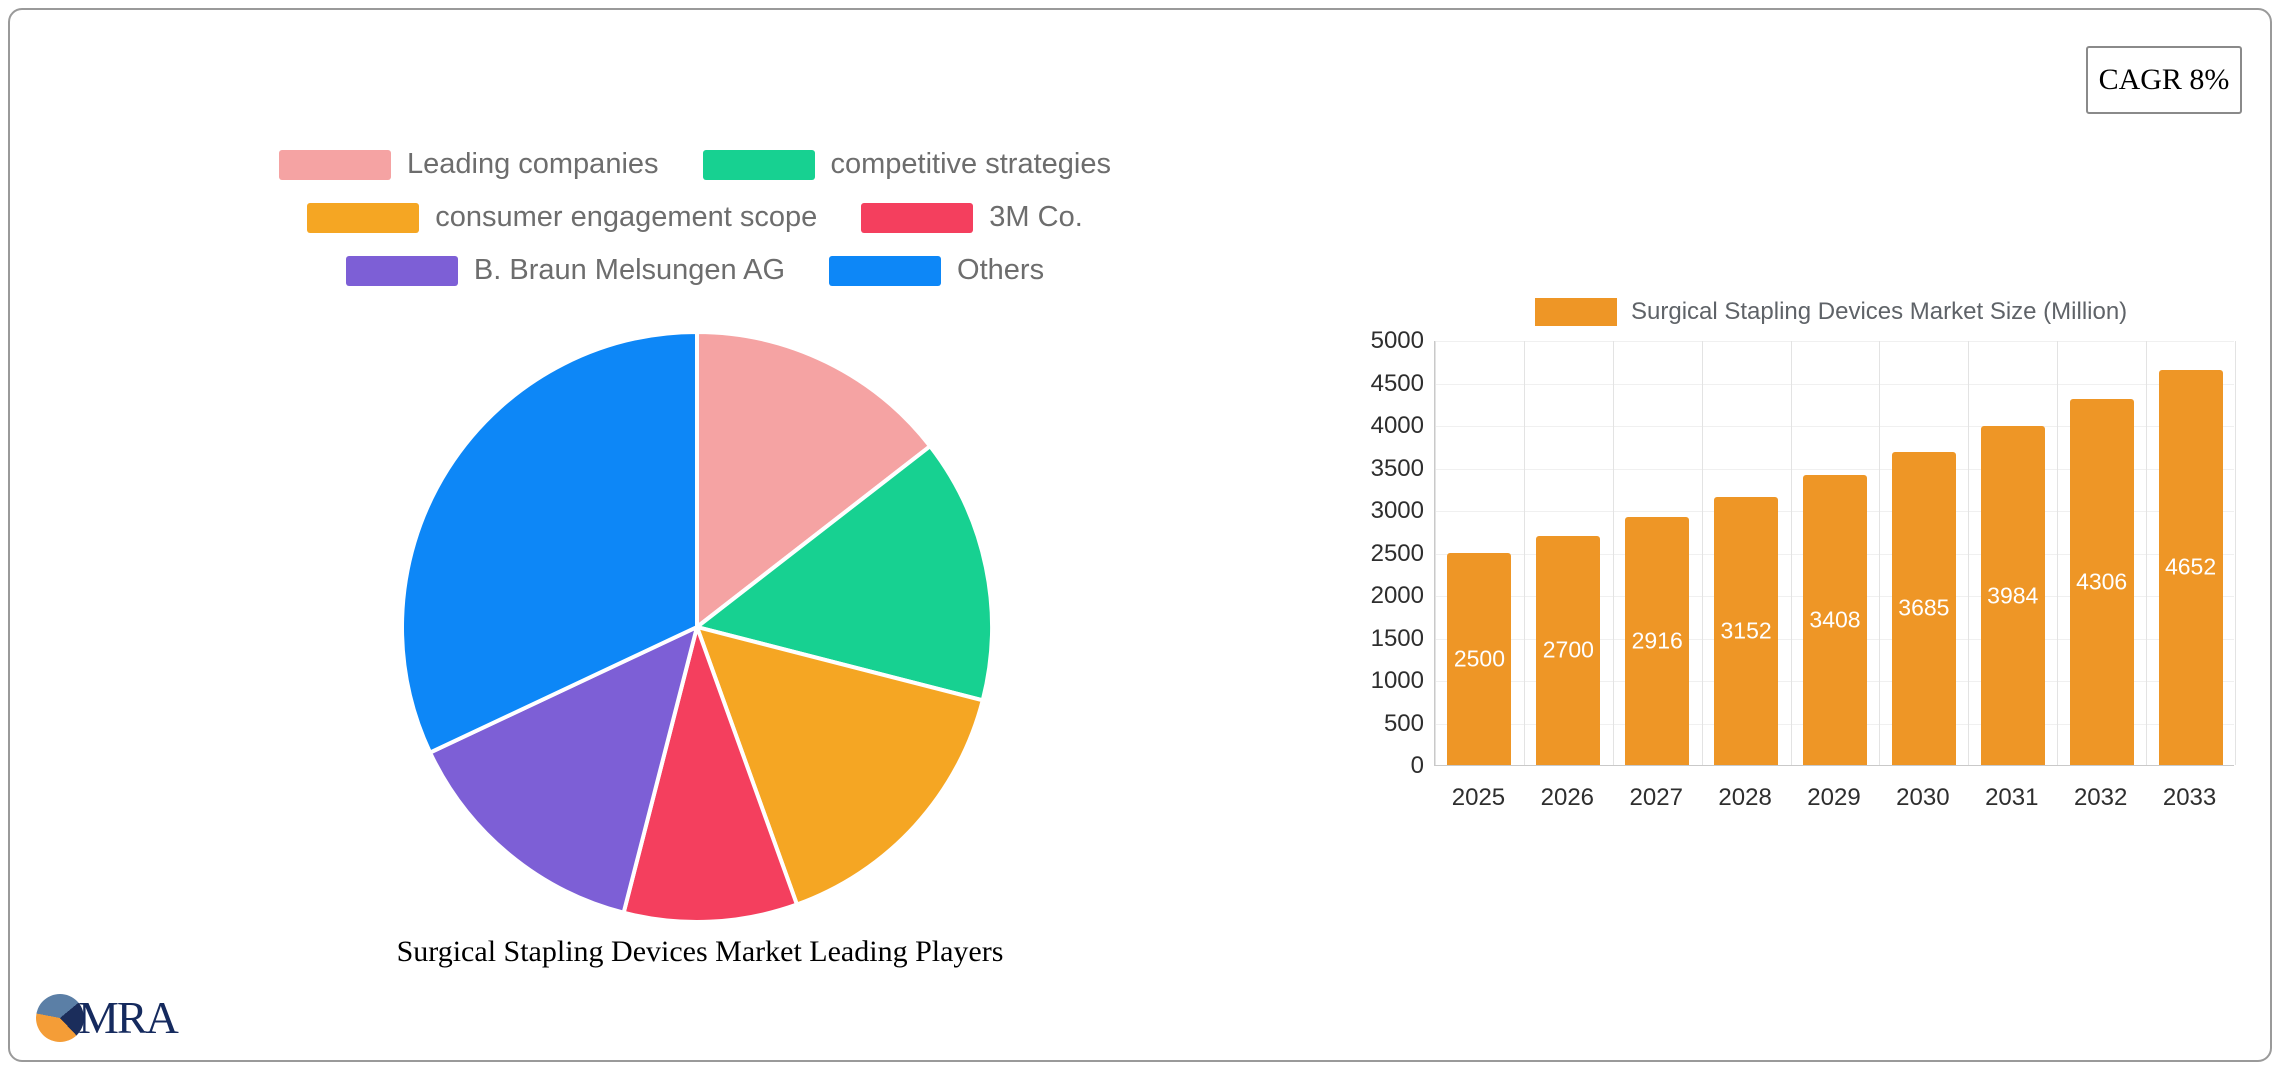  I want to click on logo-text: MRA, so click(128, 1017).